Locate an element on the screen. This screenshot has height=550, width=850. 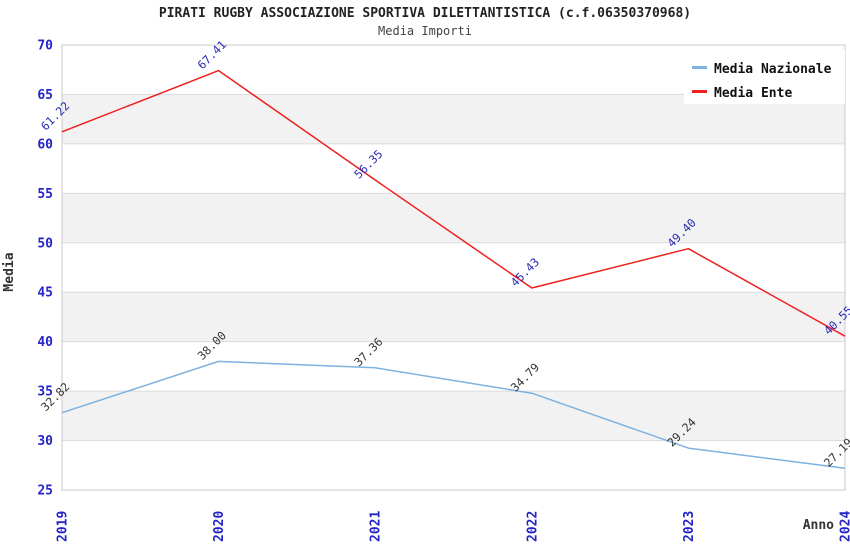
legend-marker-media-ente is located at coordinates (699, 91).